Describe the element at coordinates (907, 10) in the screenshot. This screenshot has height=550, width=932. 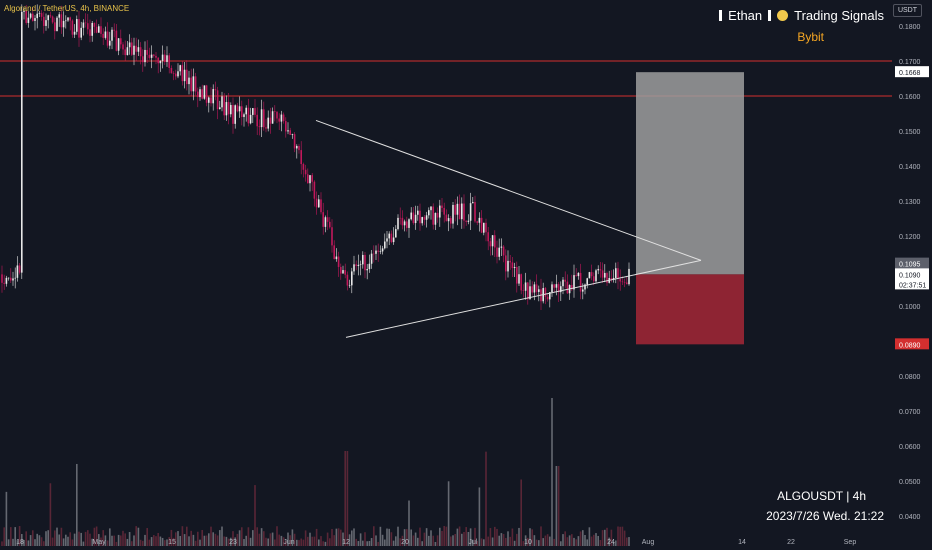
I see `axis-unit-button: USDT` at that location.